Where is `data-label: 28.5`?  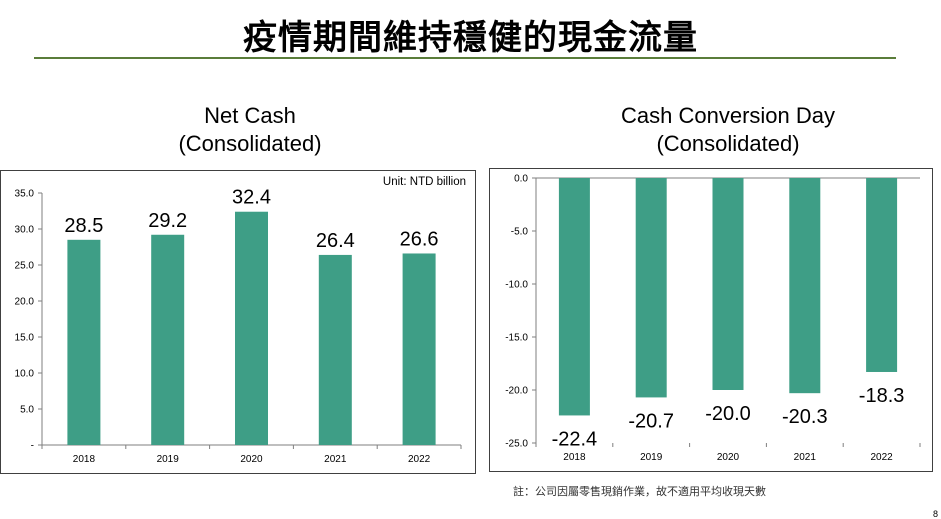
data-label: 28.5 is located at coordinates (83, 226).